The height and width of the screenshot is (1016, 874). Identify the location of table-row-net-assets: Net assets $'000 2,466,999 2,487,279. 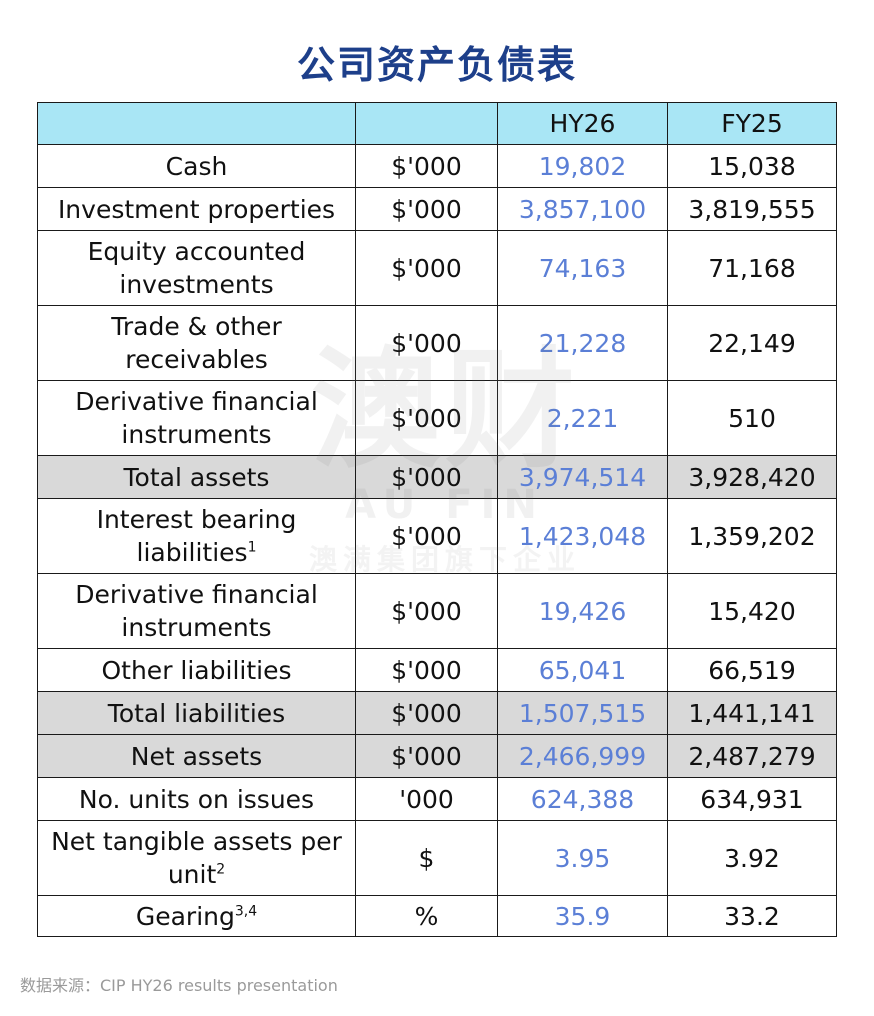
(437, 756).